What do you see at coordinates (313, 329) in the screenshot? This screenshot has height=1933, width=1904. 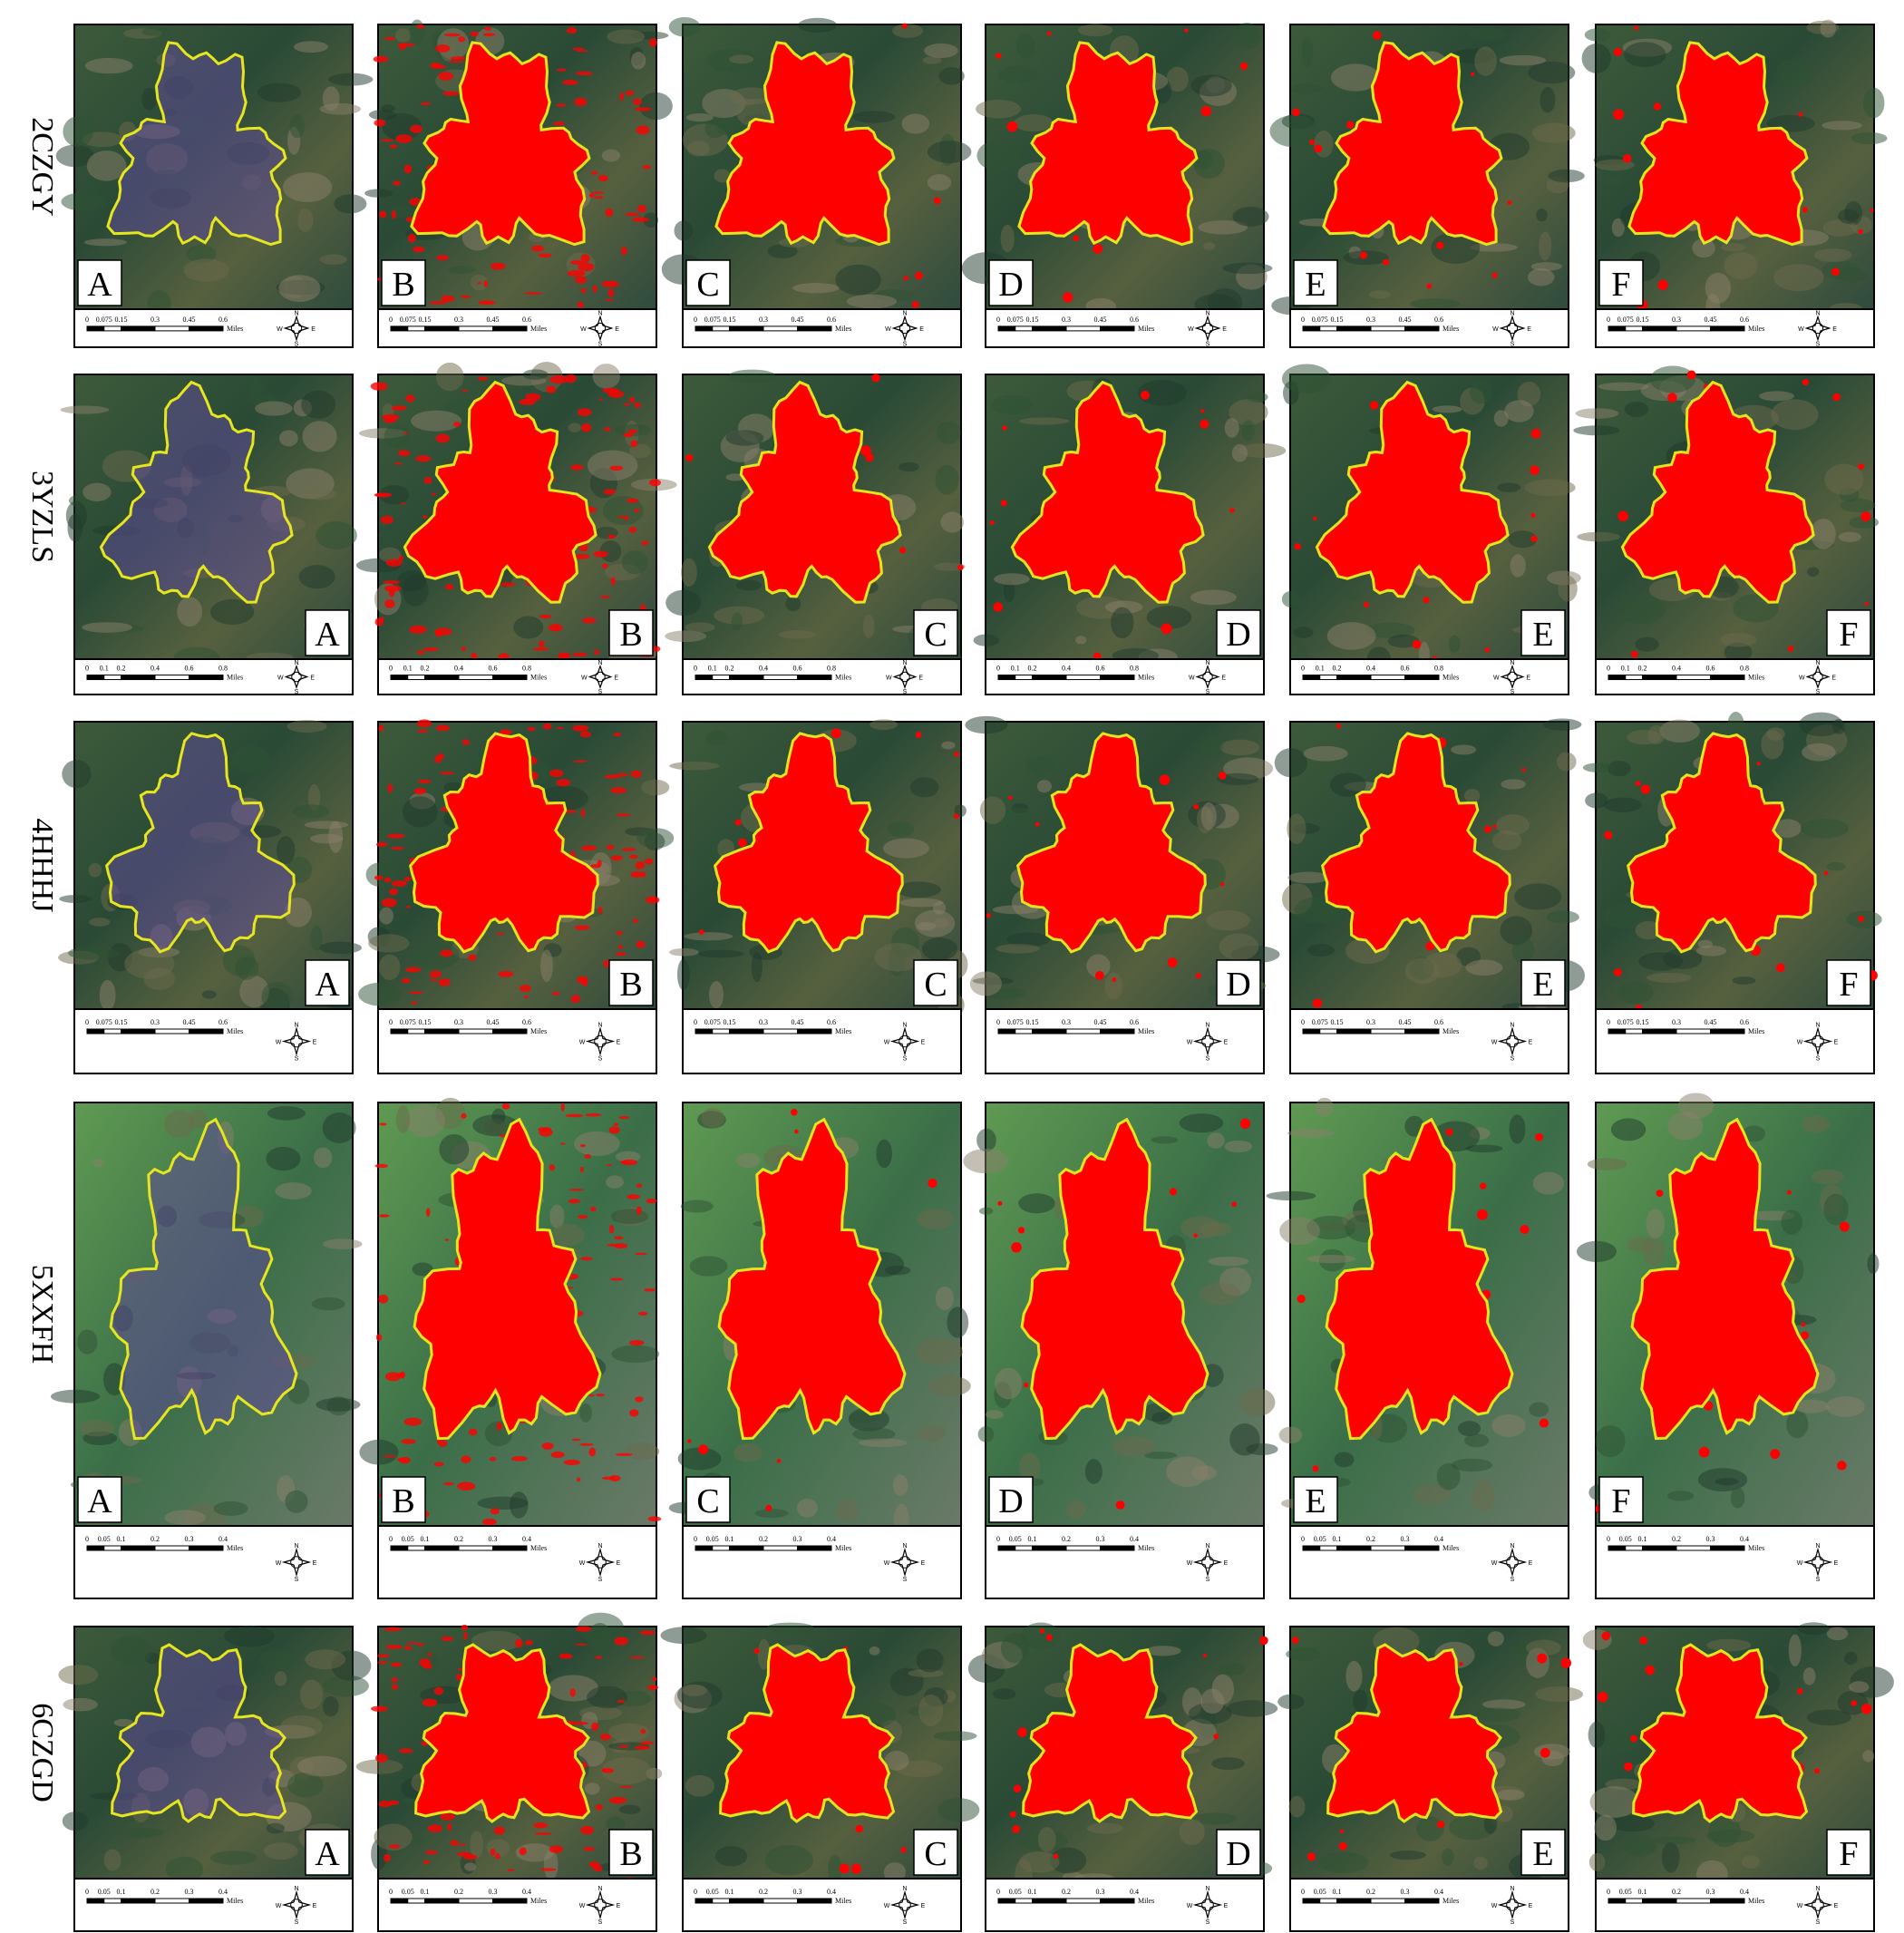 I see `compass-e: E` at bounding box center [313, 329].